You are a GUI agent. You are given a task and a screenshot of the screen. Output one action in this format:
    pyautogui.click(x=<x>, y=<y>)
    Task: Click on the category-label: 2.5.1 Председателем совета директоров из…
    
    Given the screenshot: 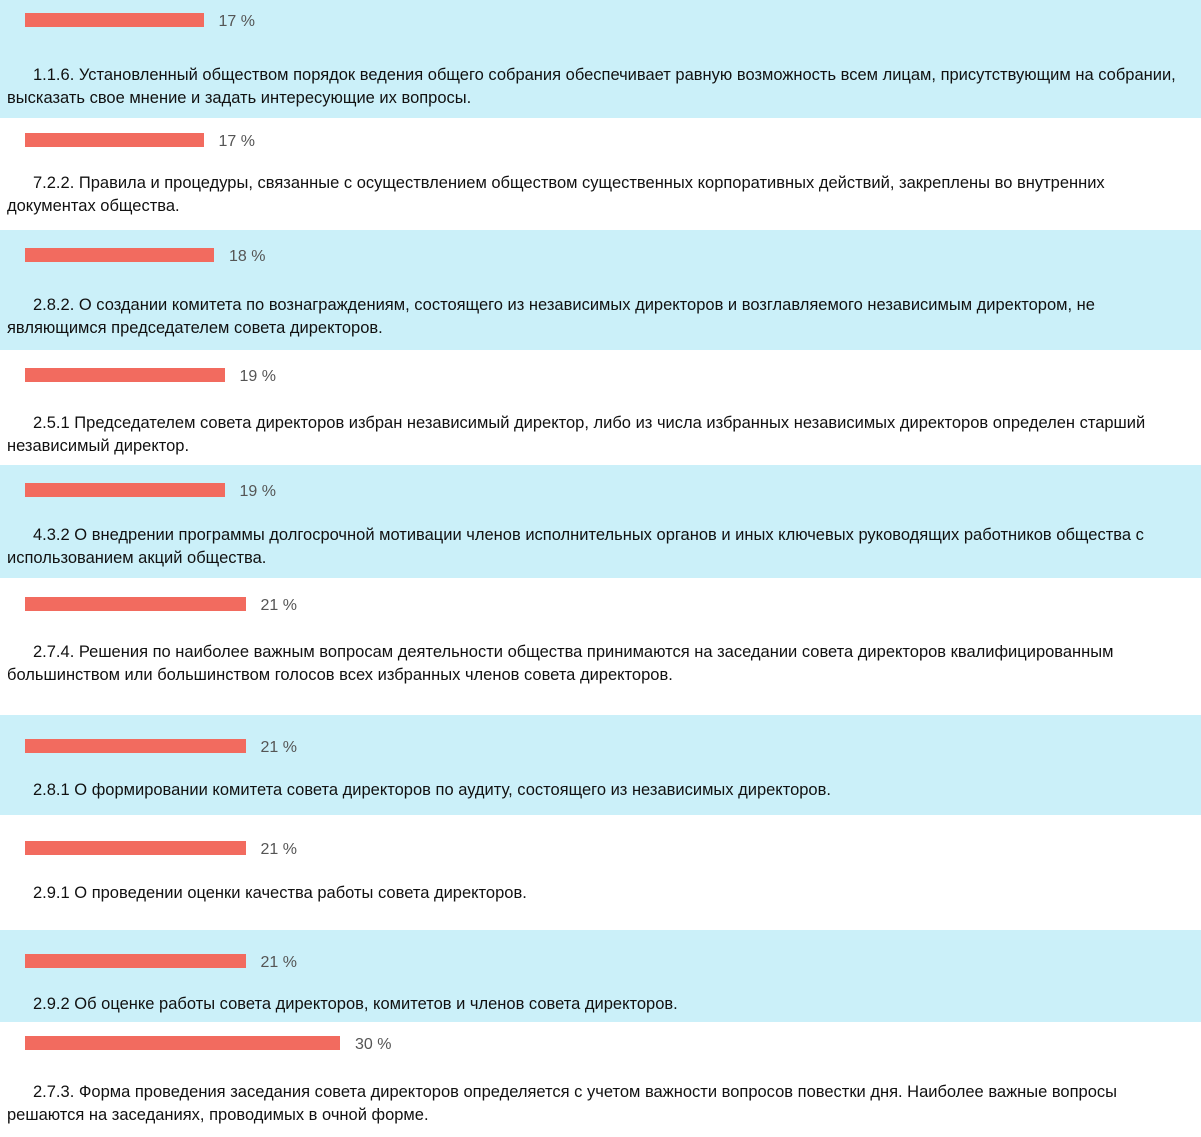 What is the action you would take?
    pyautogui.click(x=576, y=434)
    